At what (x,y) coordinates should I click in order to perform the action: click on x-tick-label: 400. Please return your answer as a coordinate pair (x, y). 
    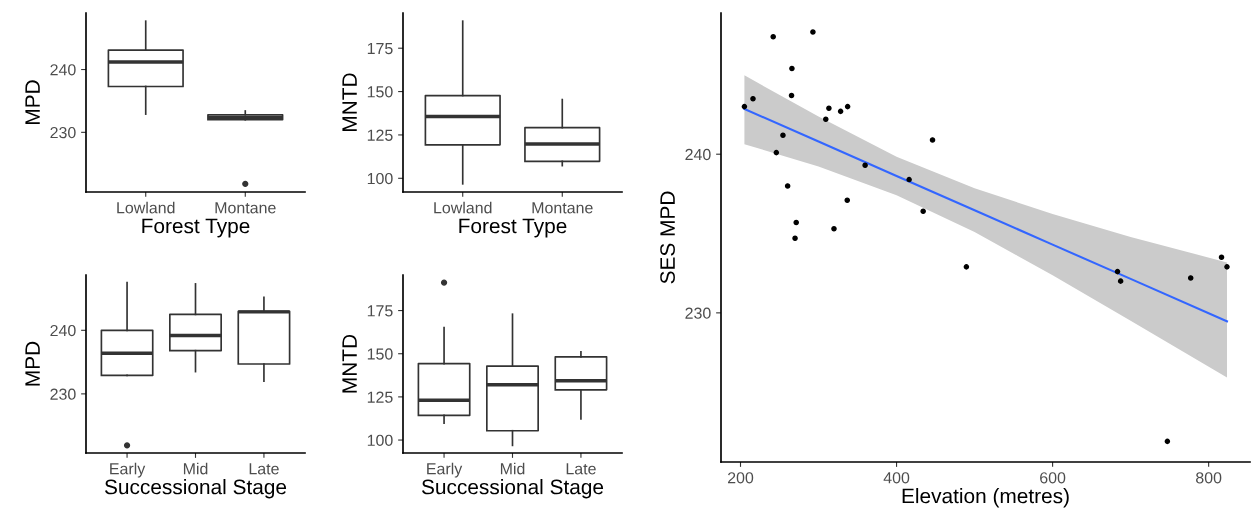
    Looking at the image, I should click on (896, 478).